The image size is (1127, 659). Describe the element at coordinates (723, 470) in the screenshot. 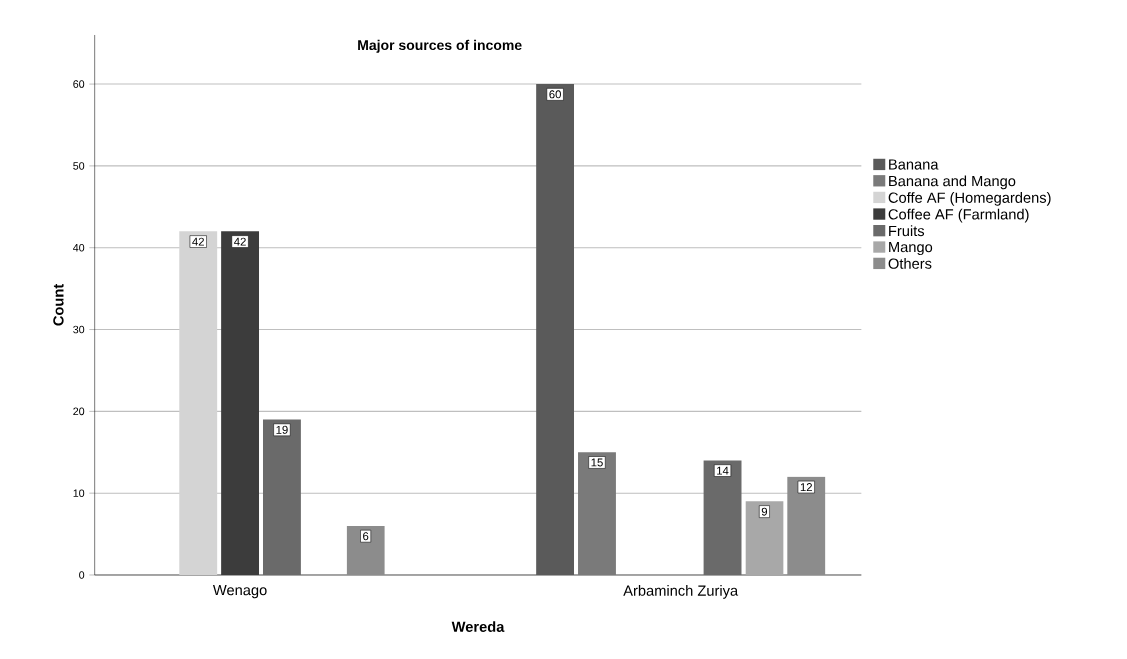

I see `data-label: 14` at that location.